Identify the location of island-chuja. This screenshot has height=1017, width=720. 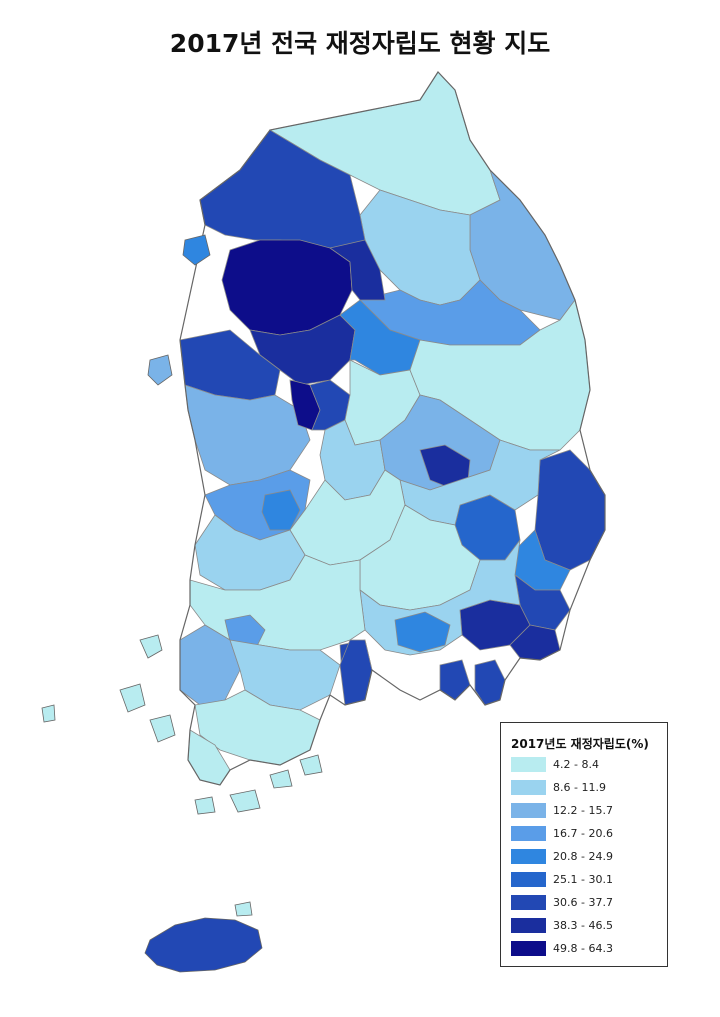
(243, 909).